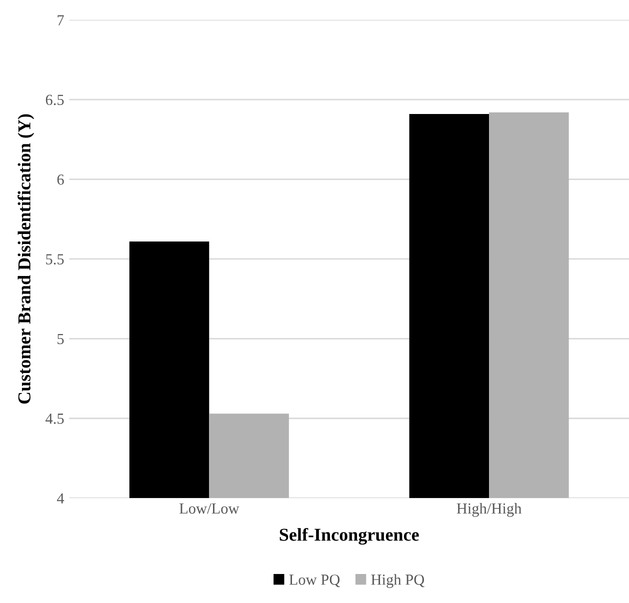 Image resolution: width=629 pixels, height=603 pixels. Describe the element at coordinates (55, 419) in the screenshot. I see `y-tick-label: 4.5` at that location.